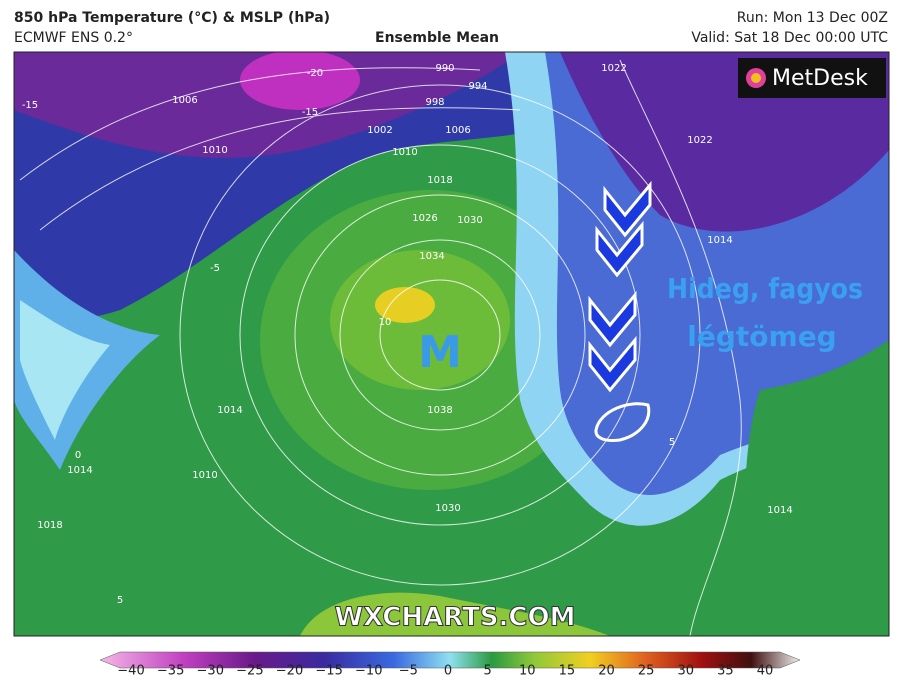  I want to click on title: 850 hPa Temperature (°C) & MSLP (hPa), so click(172, 18).